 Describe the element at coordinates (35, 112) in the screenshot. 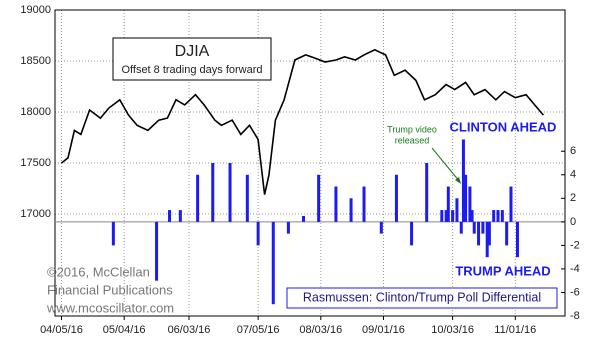

I see `y-tick-label: 18000` at that location.